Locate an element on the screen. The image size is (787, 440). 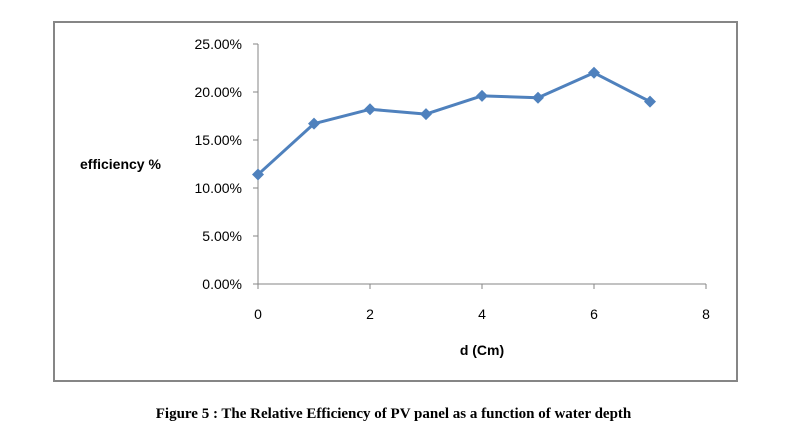
x-tick-label: 6 is located at coordinates (594, 314).